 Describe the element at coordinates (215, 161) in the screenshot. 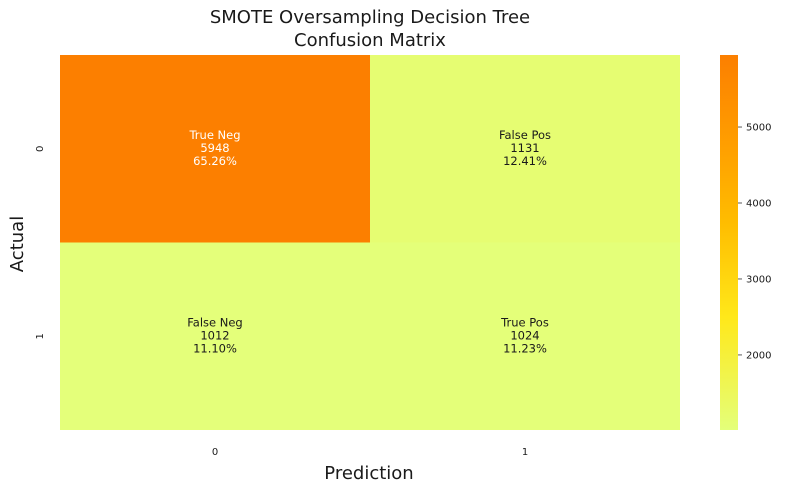

I see `cell-percent-label: 65.26%` at that location.